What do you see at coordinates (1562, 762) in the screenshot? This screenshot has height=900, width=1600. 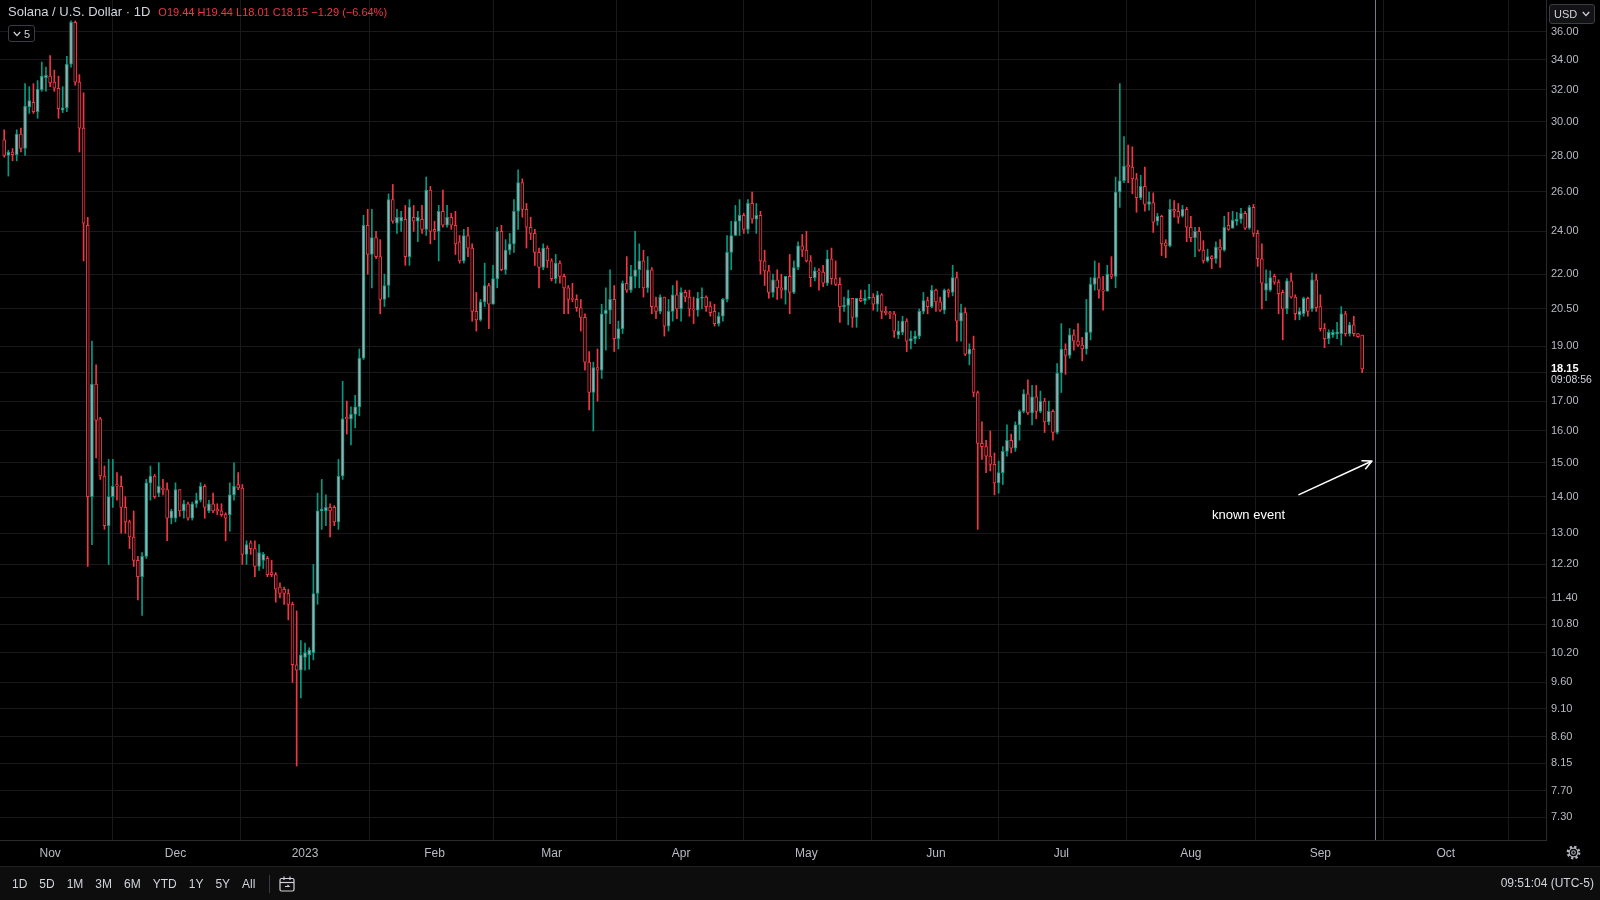 I see `y-tick-label: 8.15` at bounding box center [1562, 762].